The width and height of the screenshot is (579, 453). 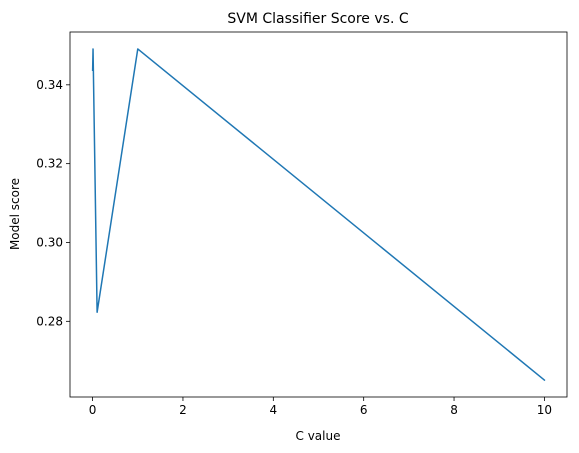 I want to click on x-tick-label: 2, so click(x=183, y=410).